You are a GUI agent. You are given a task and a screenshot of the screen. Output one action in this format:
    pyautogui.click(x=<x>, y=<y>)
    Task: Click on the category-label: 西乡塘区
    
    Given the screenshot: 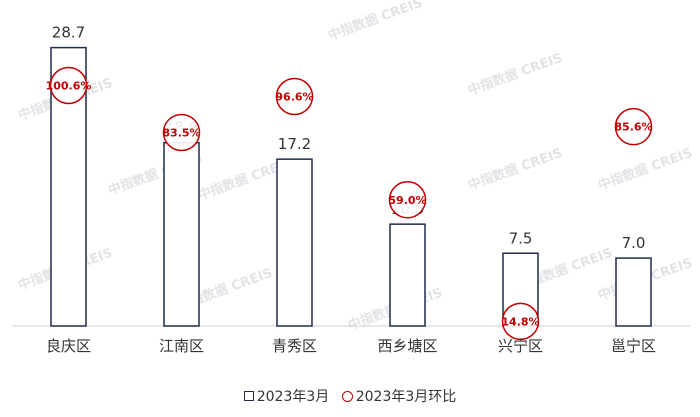 What is the action you would take?
    pyautogui.click(x=407, y=346)
    